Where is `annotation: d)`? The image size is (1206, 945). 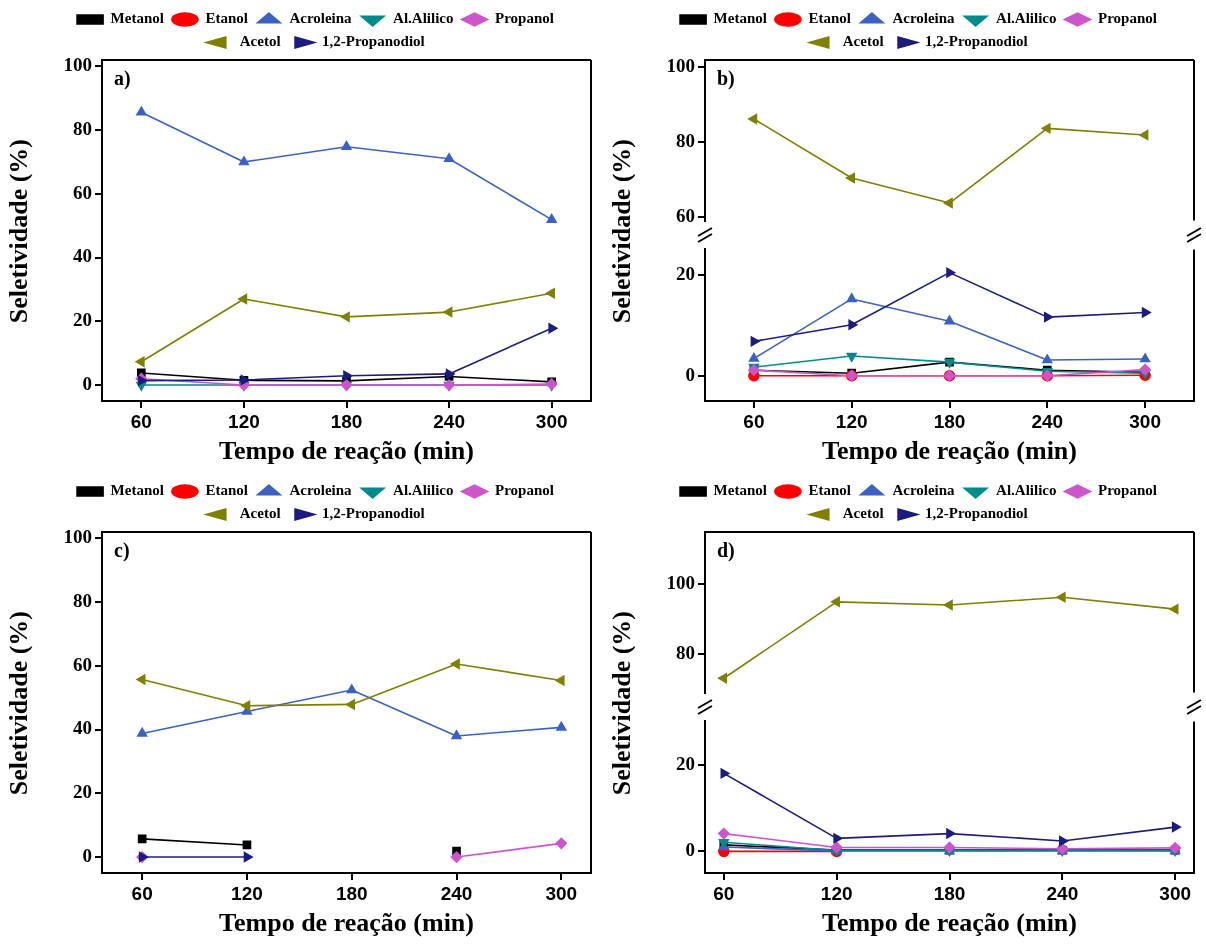
annotation: d) is located at coordinates (726, 551).